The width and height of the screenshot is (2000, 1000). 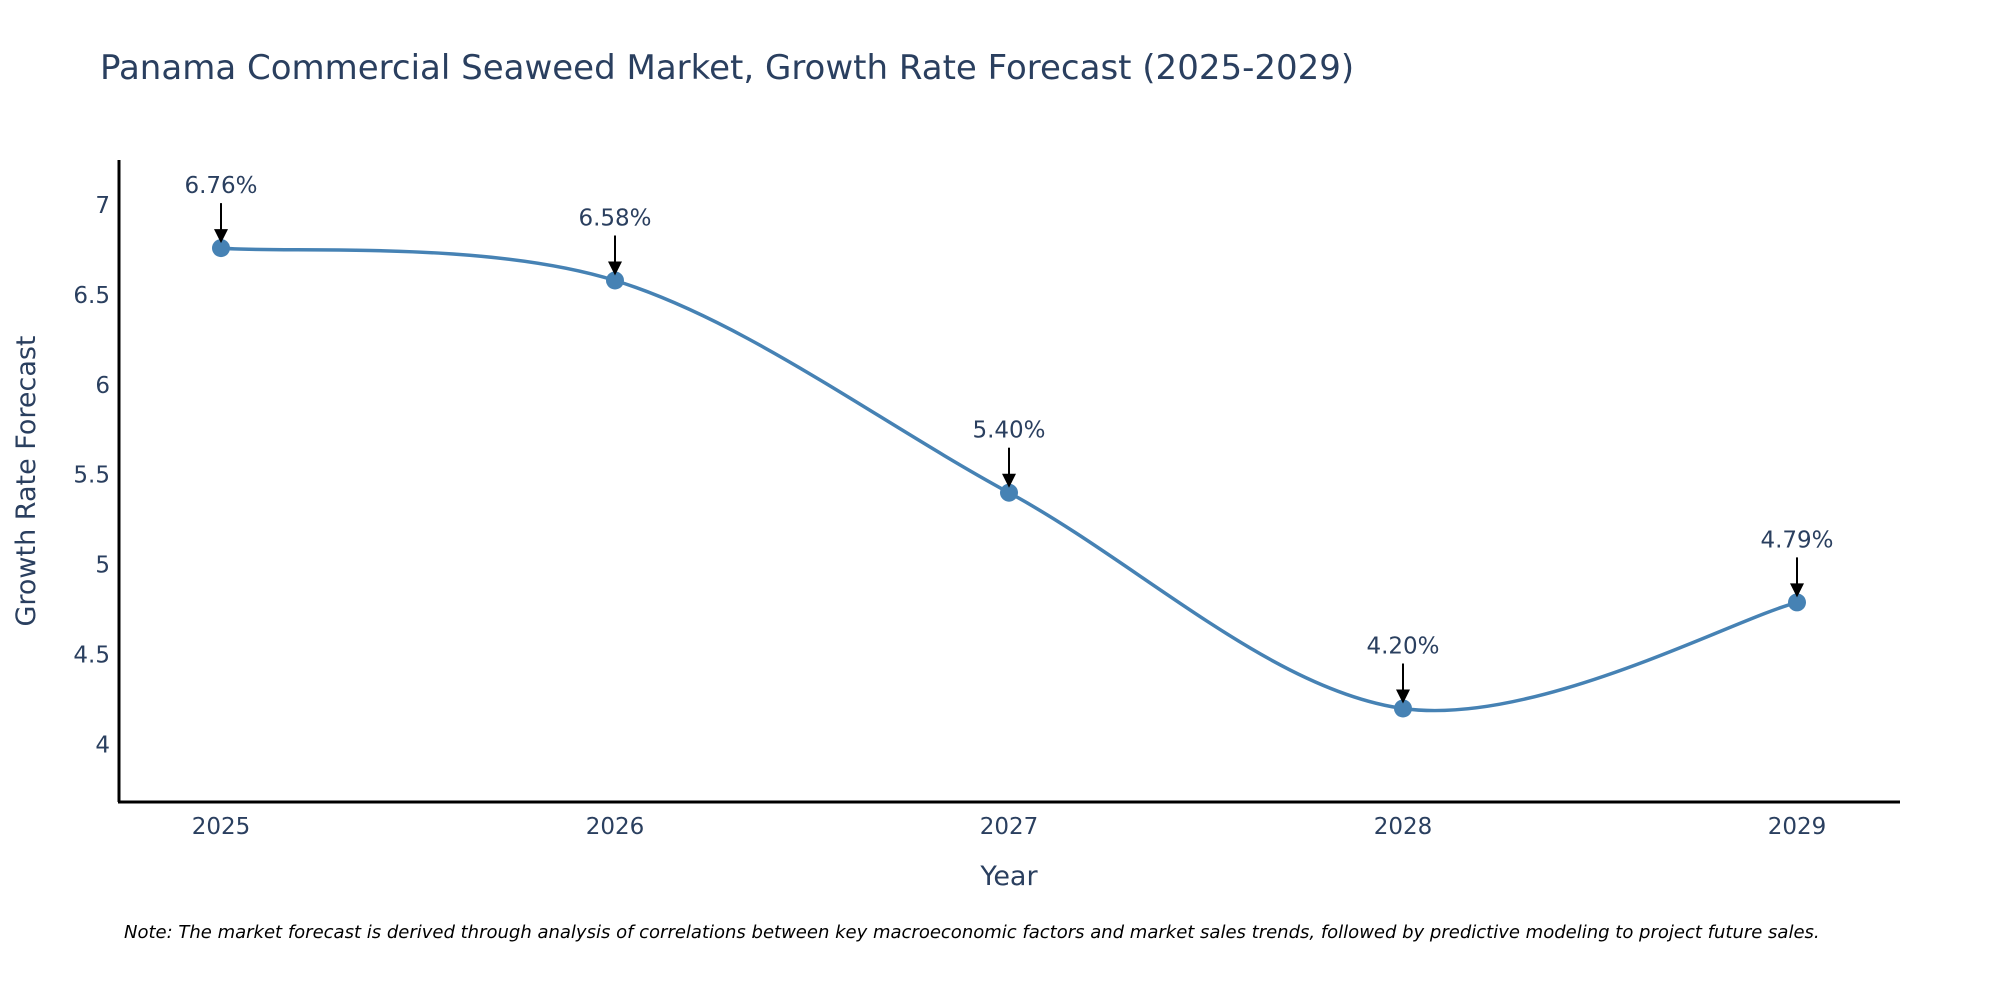 What do you see at coordinates (221, 827) in the screenshot?
I see `x-tick-label: 2025` at bounding box center [221, 827].